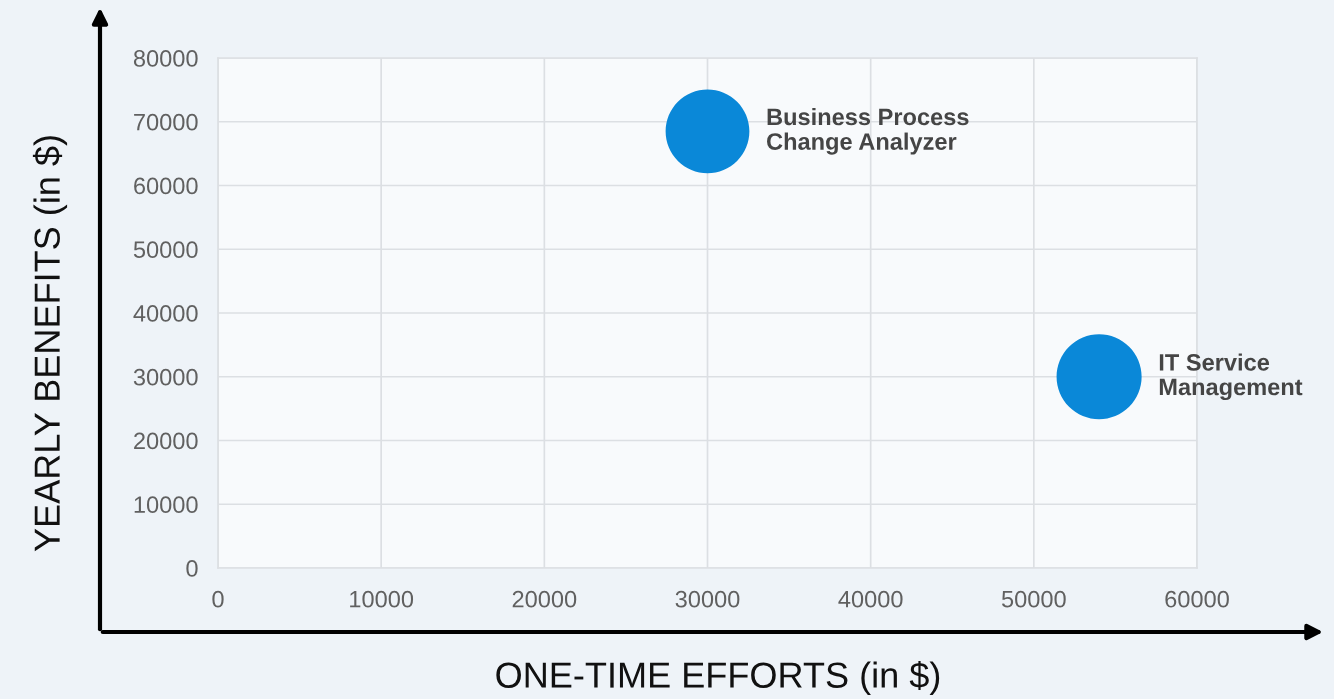  I want to click on series-label: Business Process Change Analyzer, so click(868, 131).